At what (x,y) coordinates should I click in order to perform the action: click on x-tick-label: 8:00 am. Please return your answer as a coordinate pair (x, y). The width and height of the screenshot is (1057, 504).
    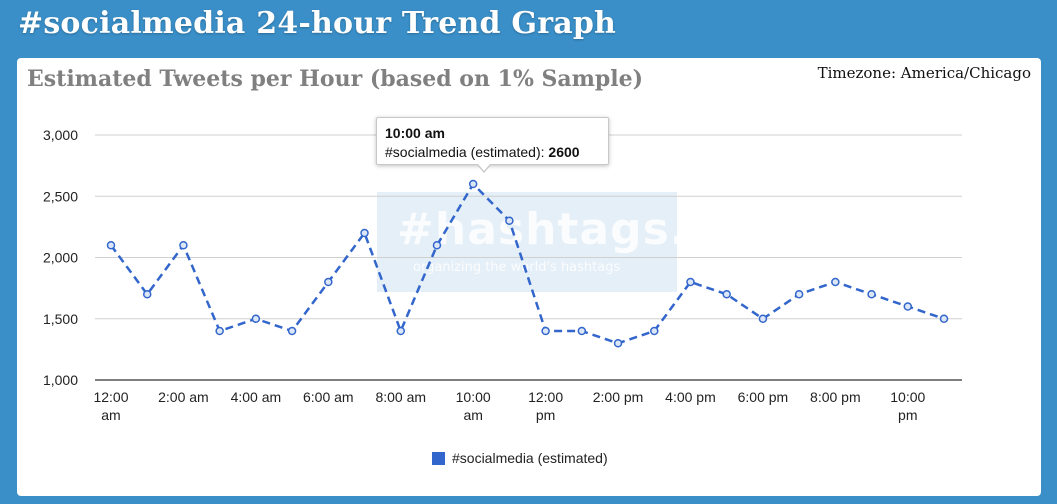
    Looking at the image, I should click on (400, 397).